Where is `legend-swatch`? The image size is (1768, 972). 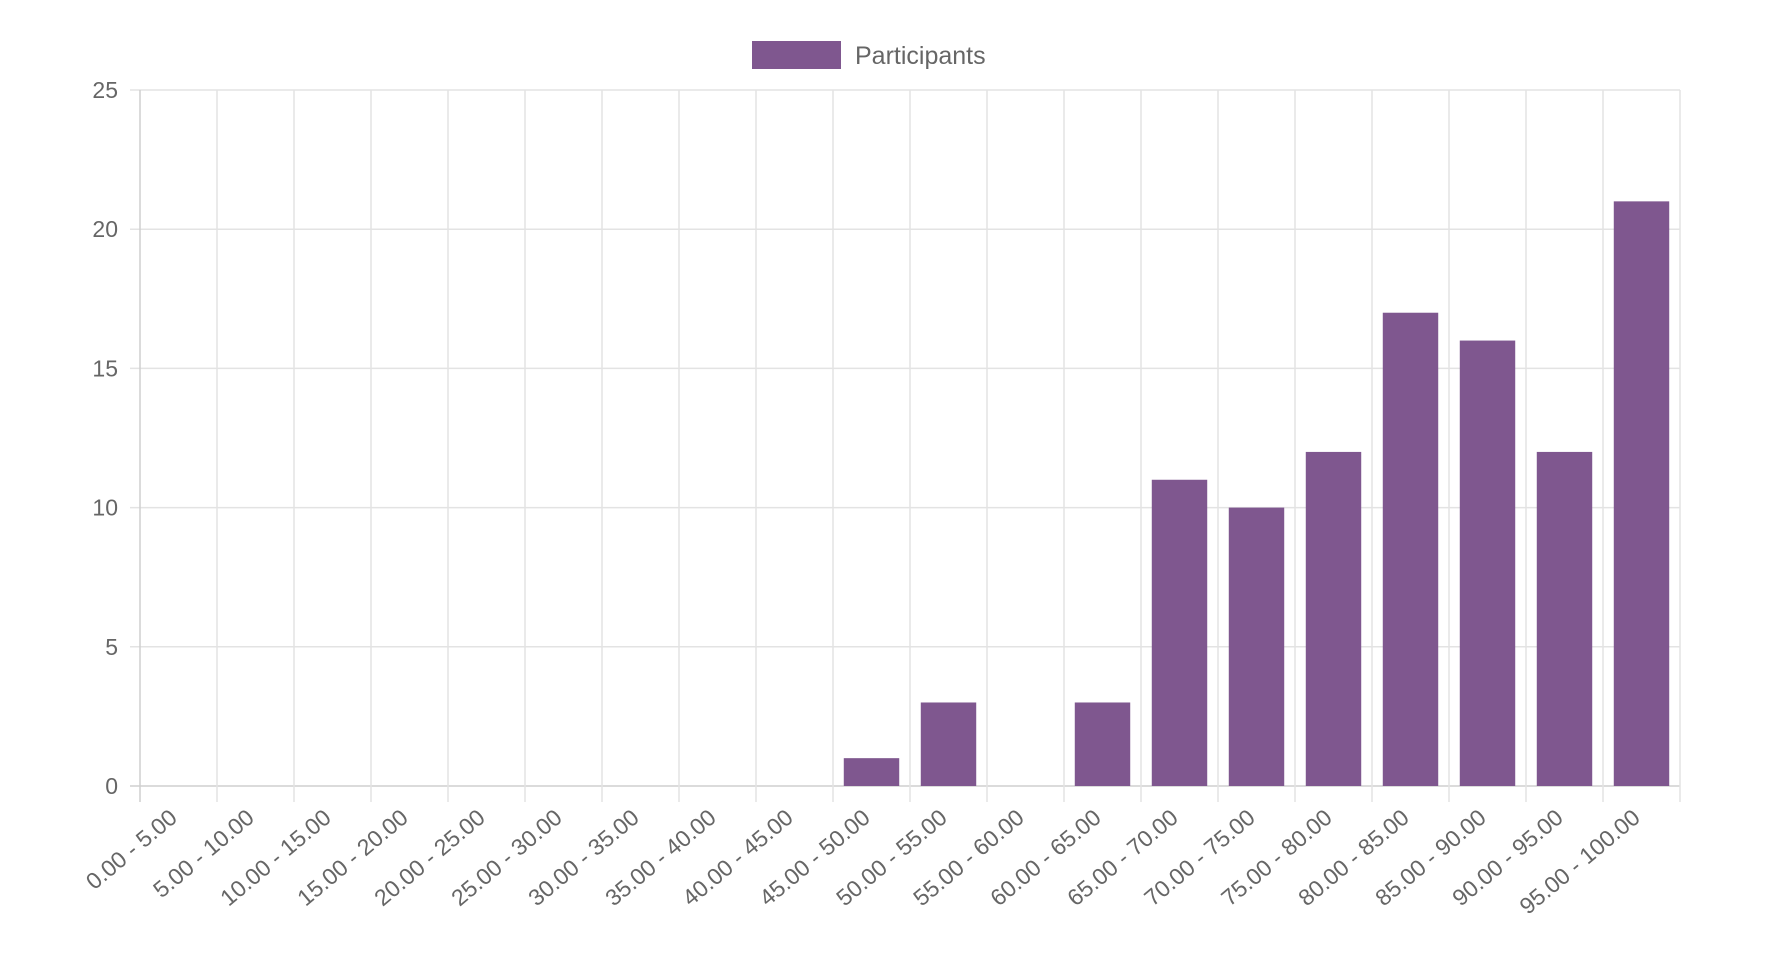
legend-swatch is located at coordinates (796, 55).